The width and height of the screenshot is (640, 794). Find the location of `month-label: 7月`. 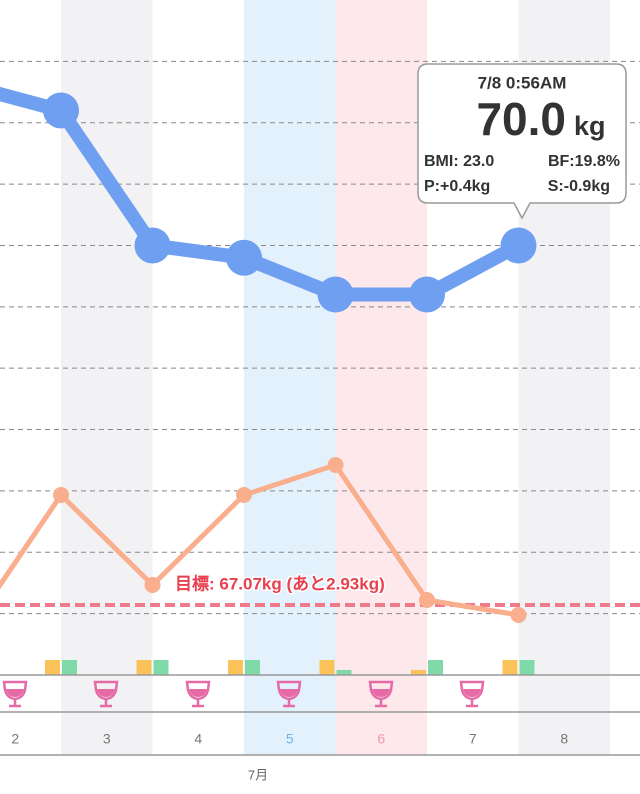

month-label: 7月 is located at coordinates (258, 774).